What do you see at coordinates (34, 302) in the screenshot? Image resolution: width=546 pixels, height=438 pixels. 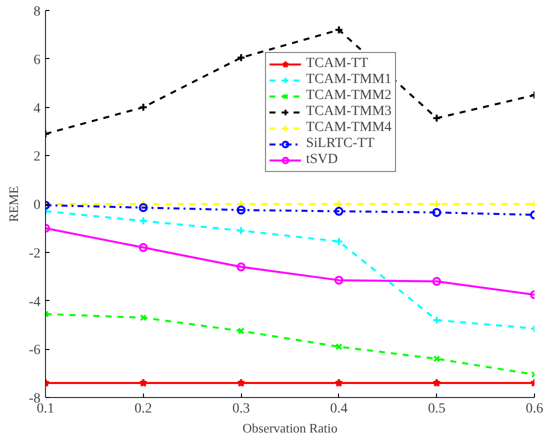 I see `y-tick-label: -4` at bounding box center [34, 302].